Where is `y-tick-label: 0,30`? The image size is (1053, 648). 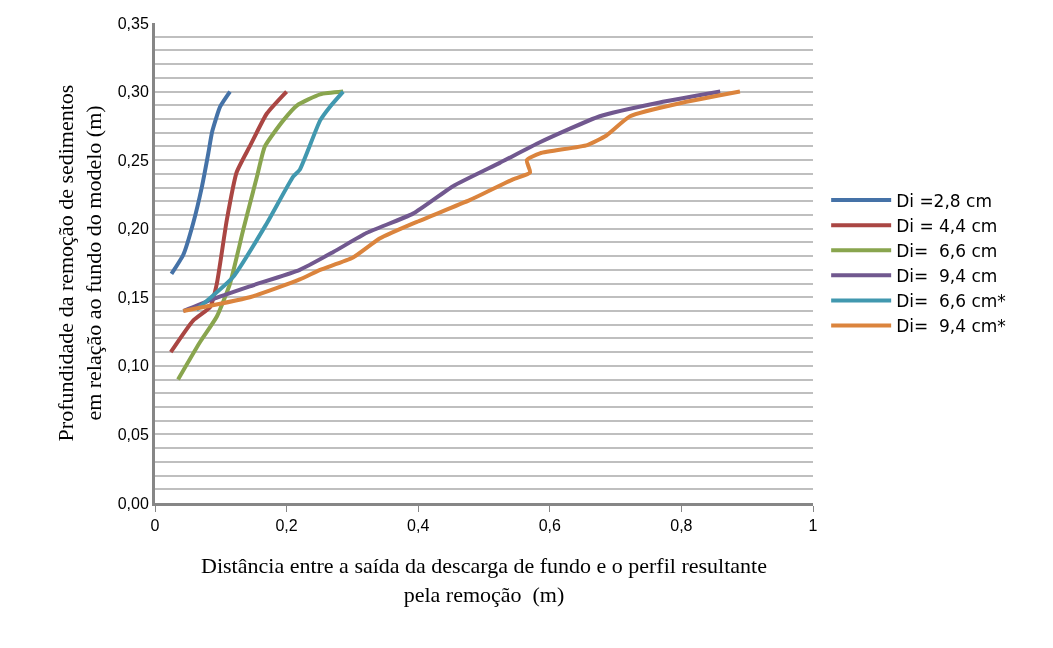
y-tick-label: 0,30 is located at coordinates (133, 92).